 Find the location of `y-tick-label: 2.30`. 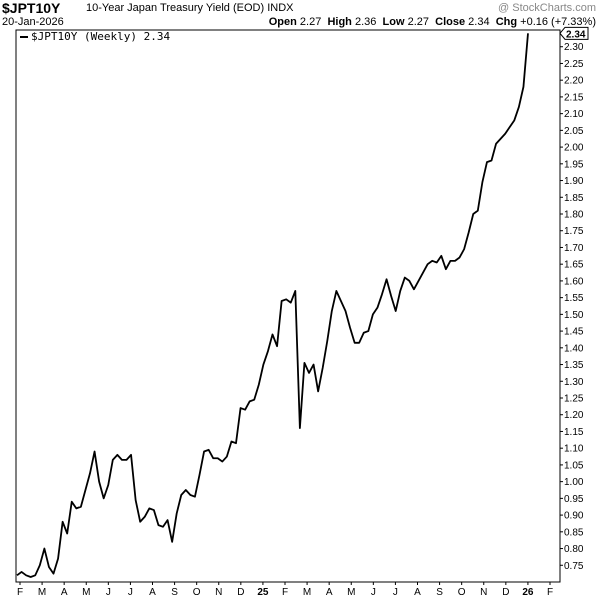

y-tick-label: 2.30 is located at coordinates (574, 47).